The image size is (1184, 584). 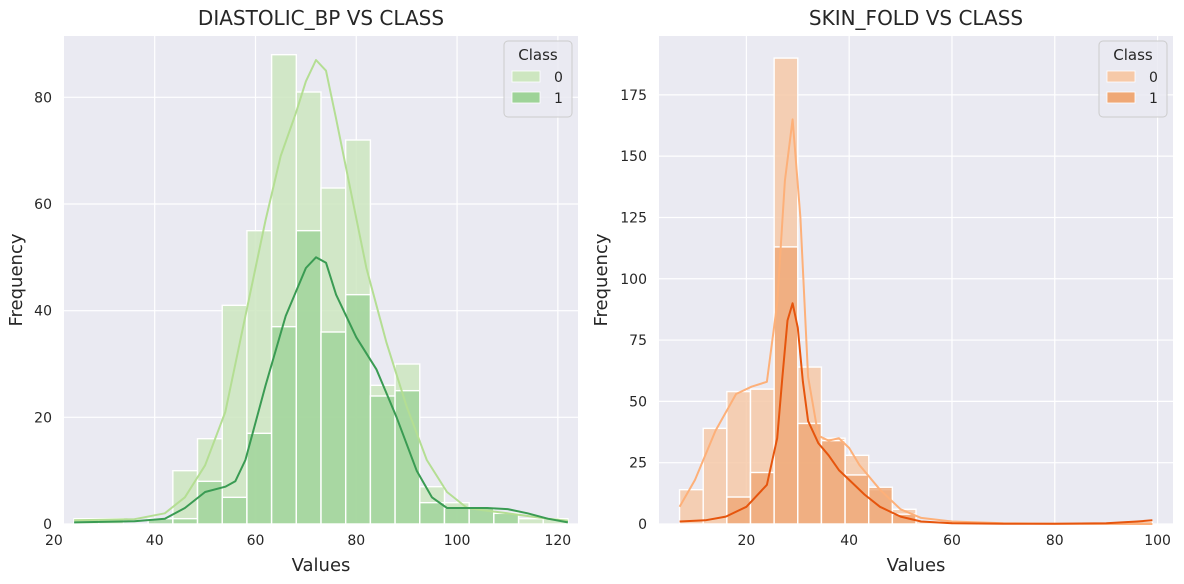 I want to click on y-tick-label: 20, so click(x=43, y=418).